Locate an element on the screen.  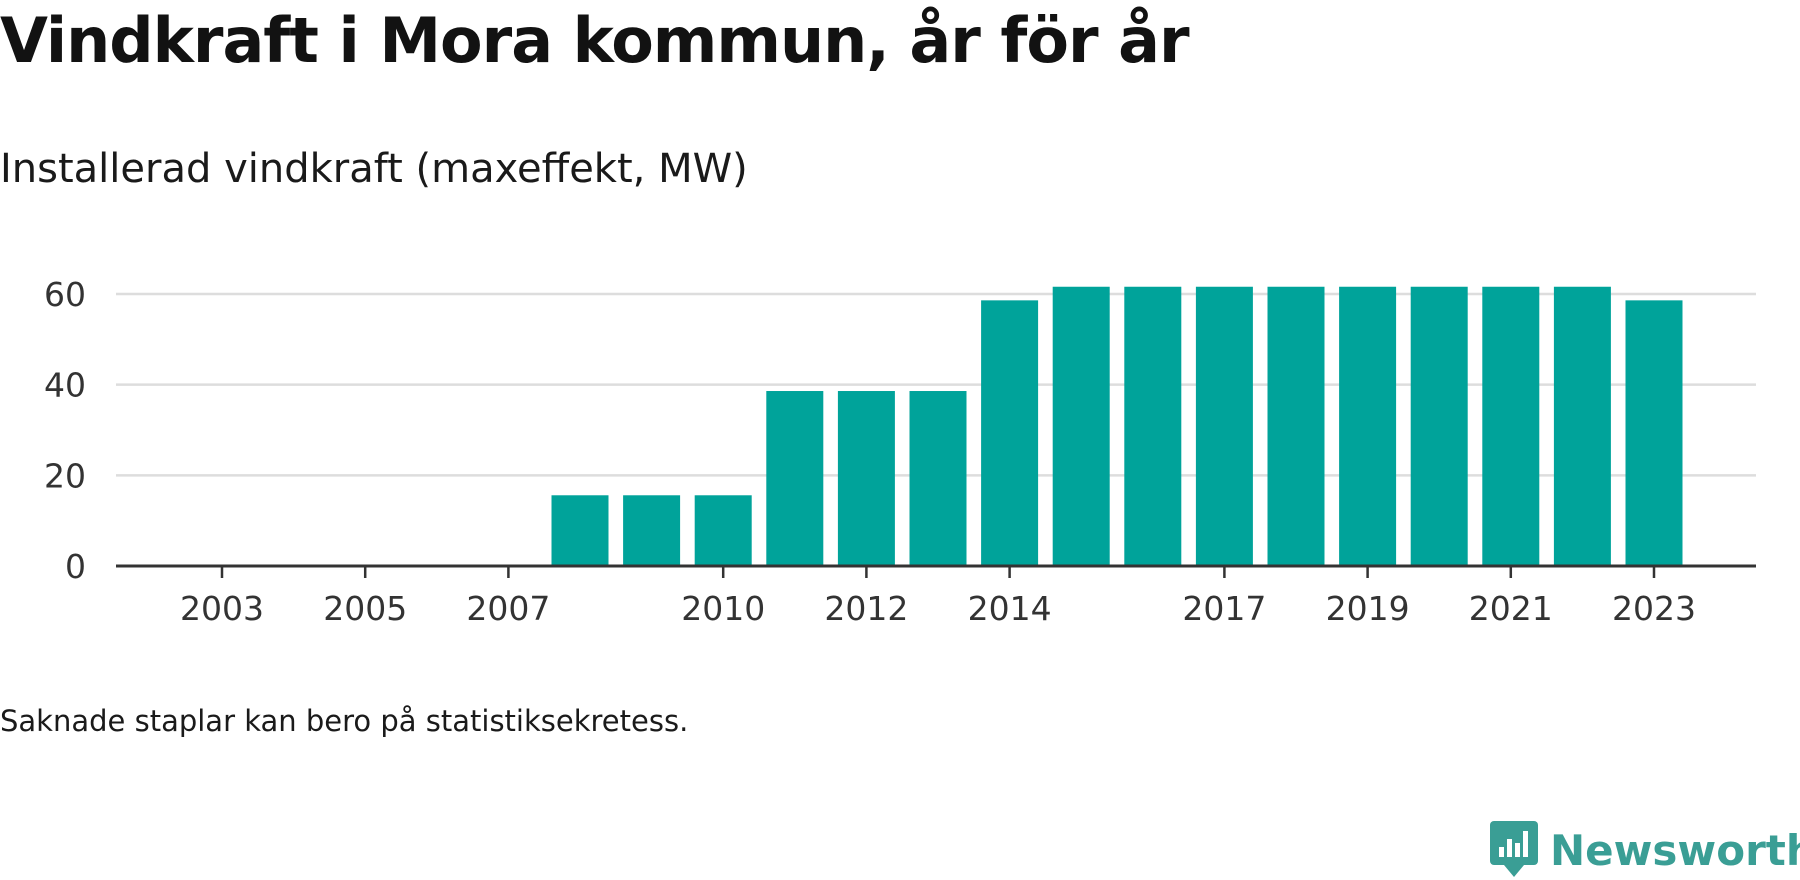
x-tick-label: 2010 is located at coordinates (723, 608).